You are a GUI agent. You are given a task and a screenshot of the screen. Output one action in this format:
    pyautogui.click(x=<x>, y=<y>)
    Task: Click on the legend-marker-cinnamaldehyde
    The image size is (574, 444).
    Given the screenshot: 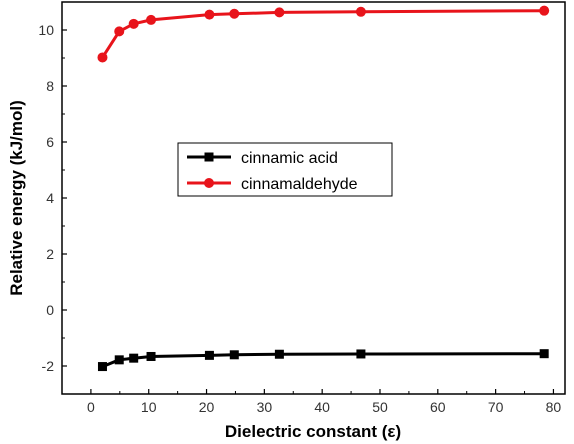 What is the action you would take?
    pyautogui.click(x=209, y=183)
    